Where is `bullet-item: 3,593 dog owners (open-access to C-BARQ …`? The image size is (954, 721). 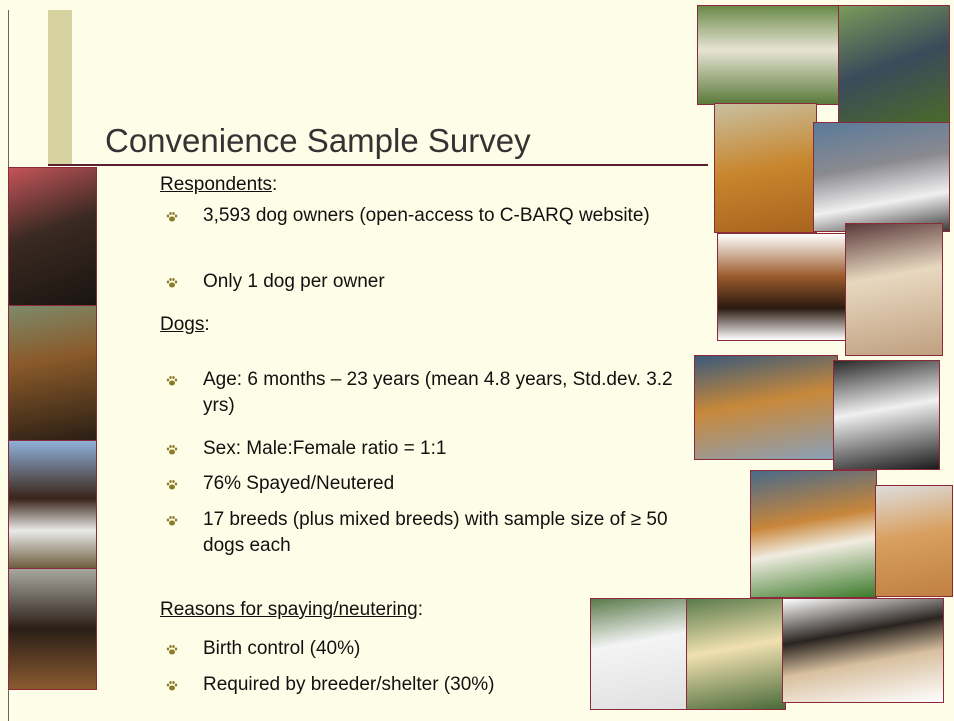 bullet-item: 3,593 dog owners (open-access to C-BARQ … is located at coordinates (426, 215).